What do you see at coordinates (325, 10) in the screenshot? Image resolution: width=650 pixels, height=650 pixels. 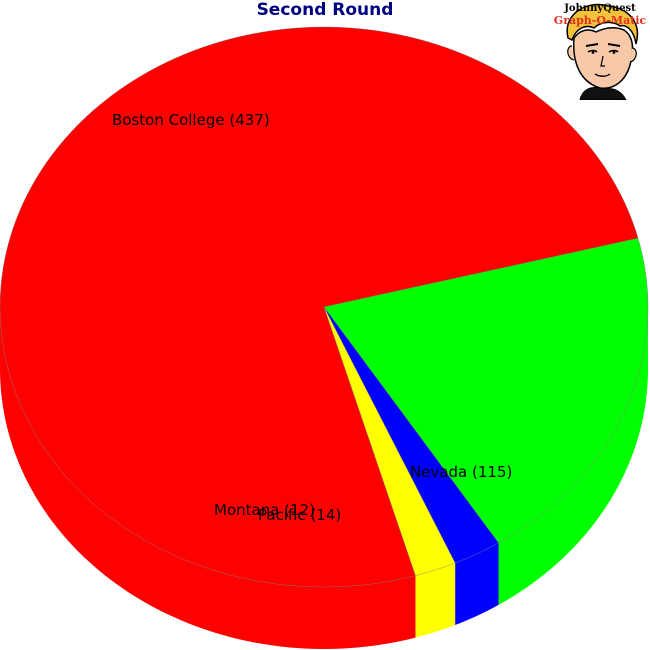 I see `chart-title: Second Round` at bounding box center [325, 10].